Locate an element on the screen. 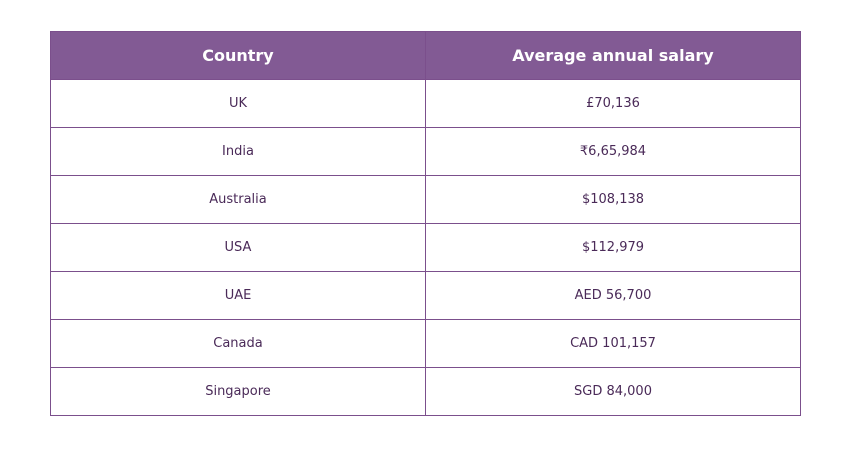 This screenshot has width=850, height=450. salary-cell: CAD 101,157 is located at coordinates (613, 343).